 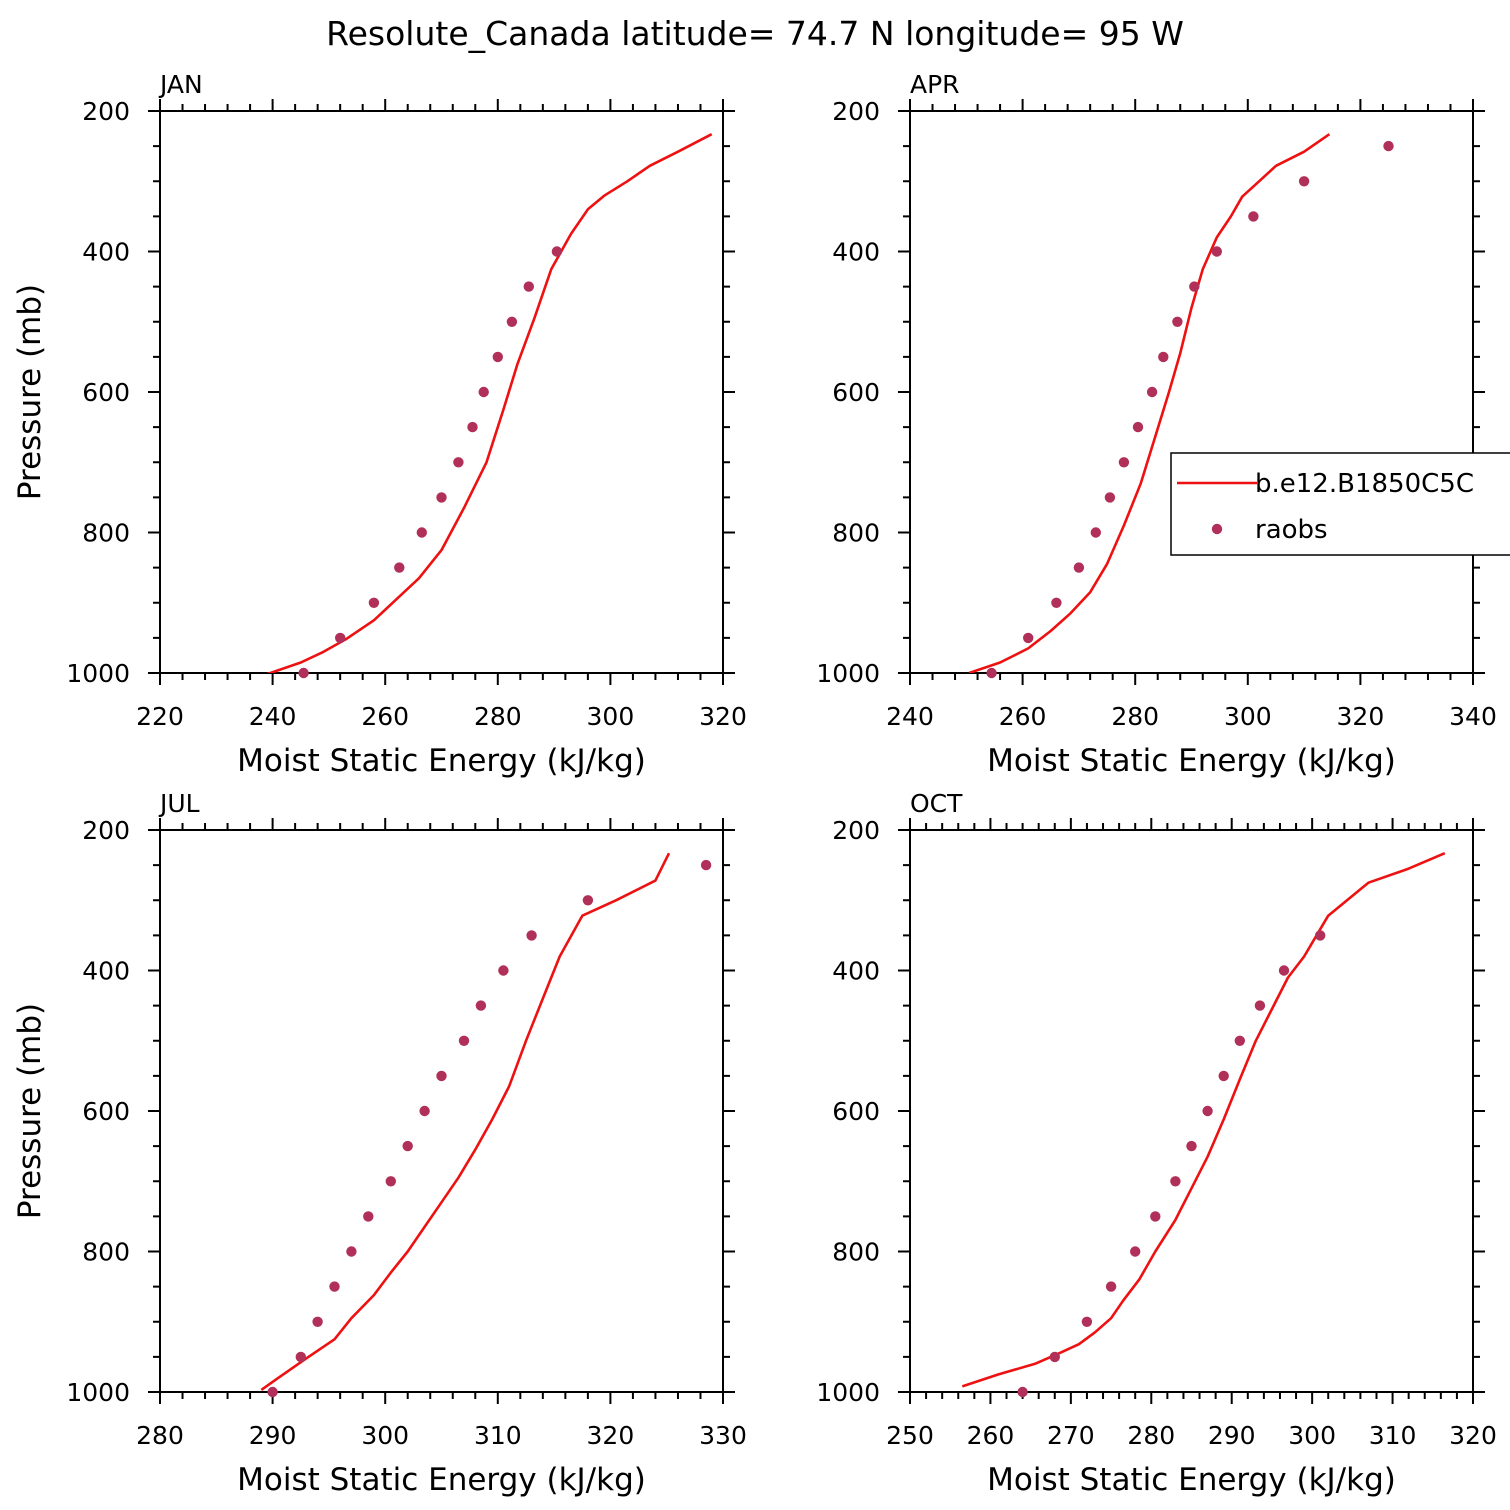 I want to click on x-axis-label-oct: Moist Static Energy (kJ/kg), so click(x=1191, y=1480).